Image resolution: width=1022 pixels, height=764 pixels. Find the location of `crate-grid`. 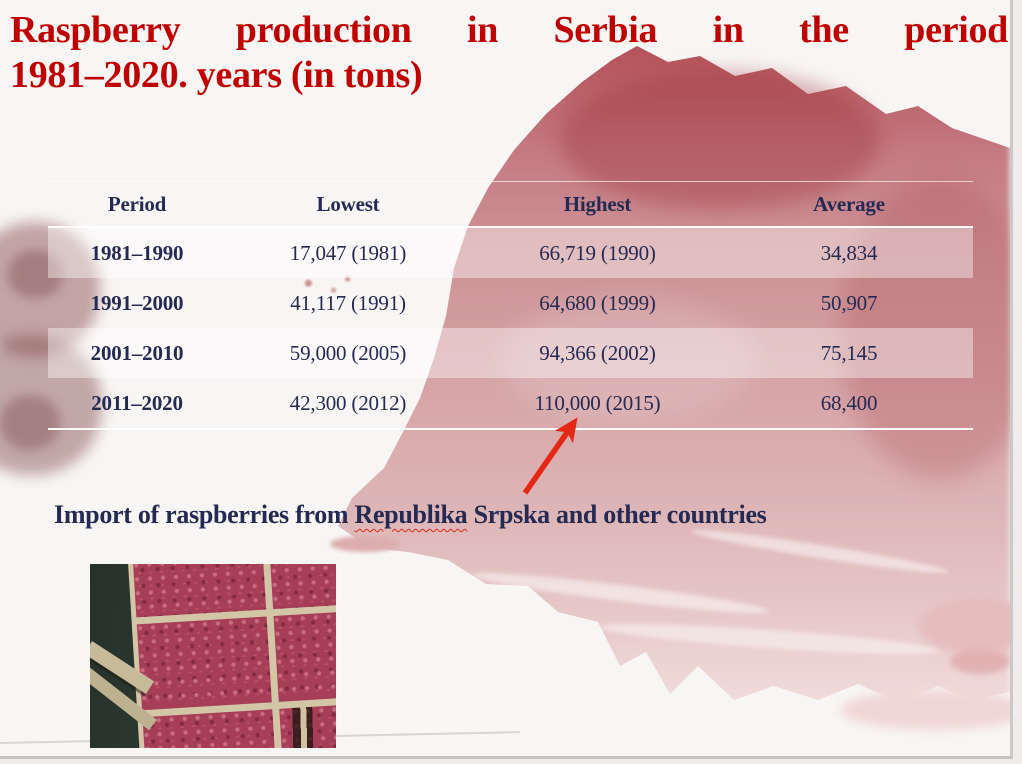

crate-grid is located at coordinates (231, 656).